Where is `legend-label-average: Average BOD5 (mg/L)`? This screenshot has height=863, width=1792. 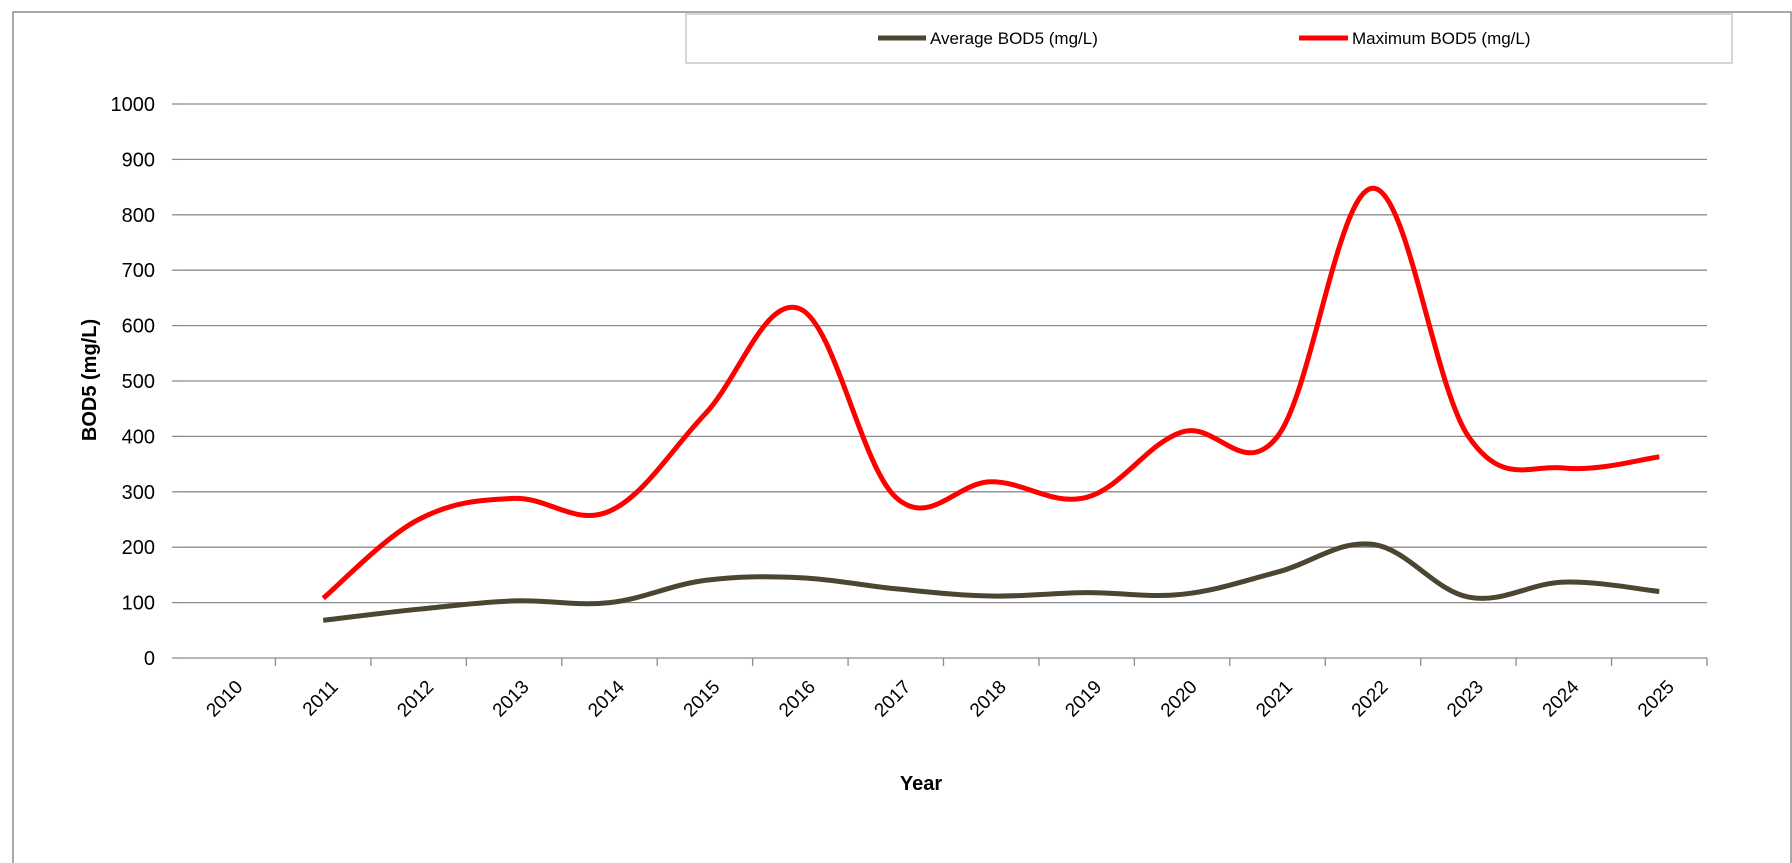
legend-label-average: Average BOD5 (mg/L) is located at coordinates (1014, 38).